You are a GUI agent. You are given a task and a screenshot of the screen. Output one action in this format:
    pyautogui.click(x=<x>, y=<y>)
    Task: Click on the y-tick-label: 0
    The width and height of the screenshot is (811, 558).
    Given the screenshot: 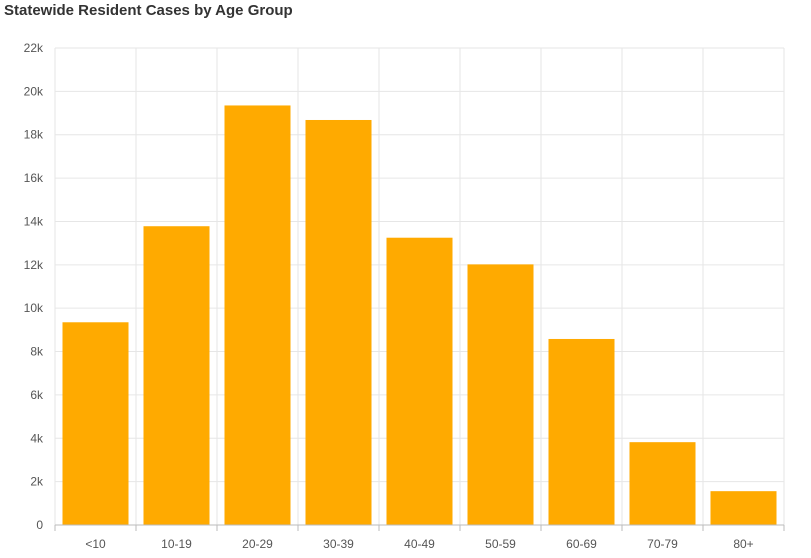 What is the action you would take?
    pyautogui.click(x=39, y=525)
    